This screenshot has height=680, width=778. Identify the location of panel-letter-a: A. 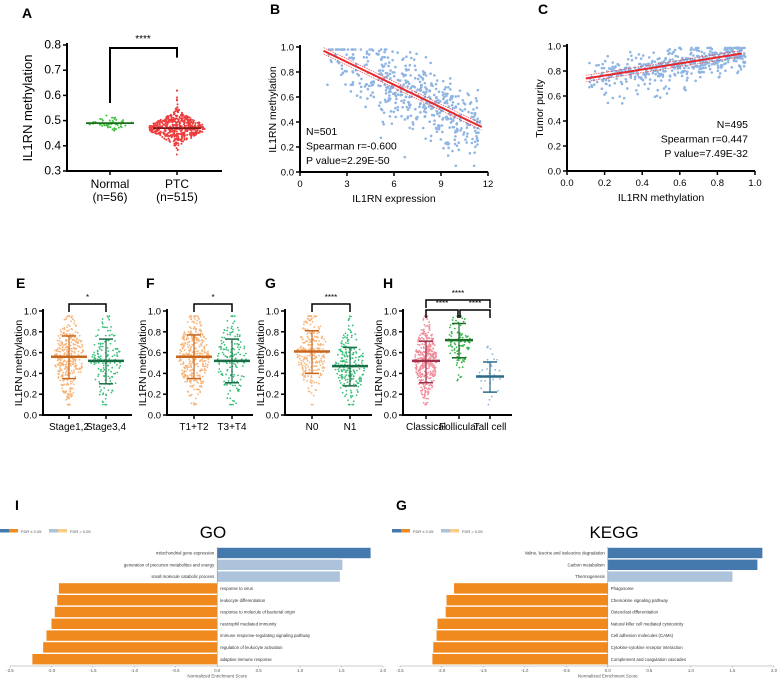
(27, 13).